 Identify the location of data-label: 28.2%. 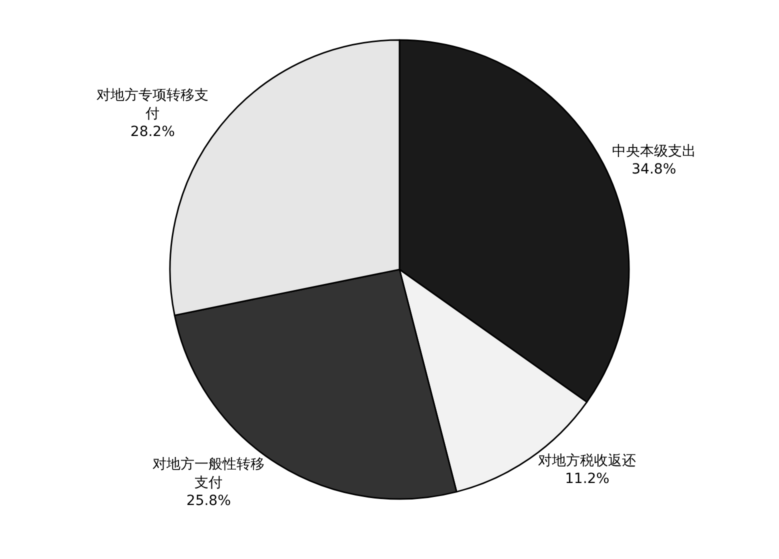
(152, 132).